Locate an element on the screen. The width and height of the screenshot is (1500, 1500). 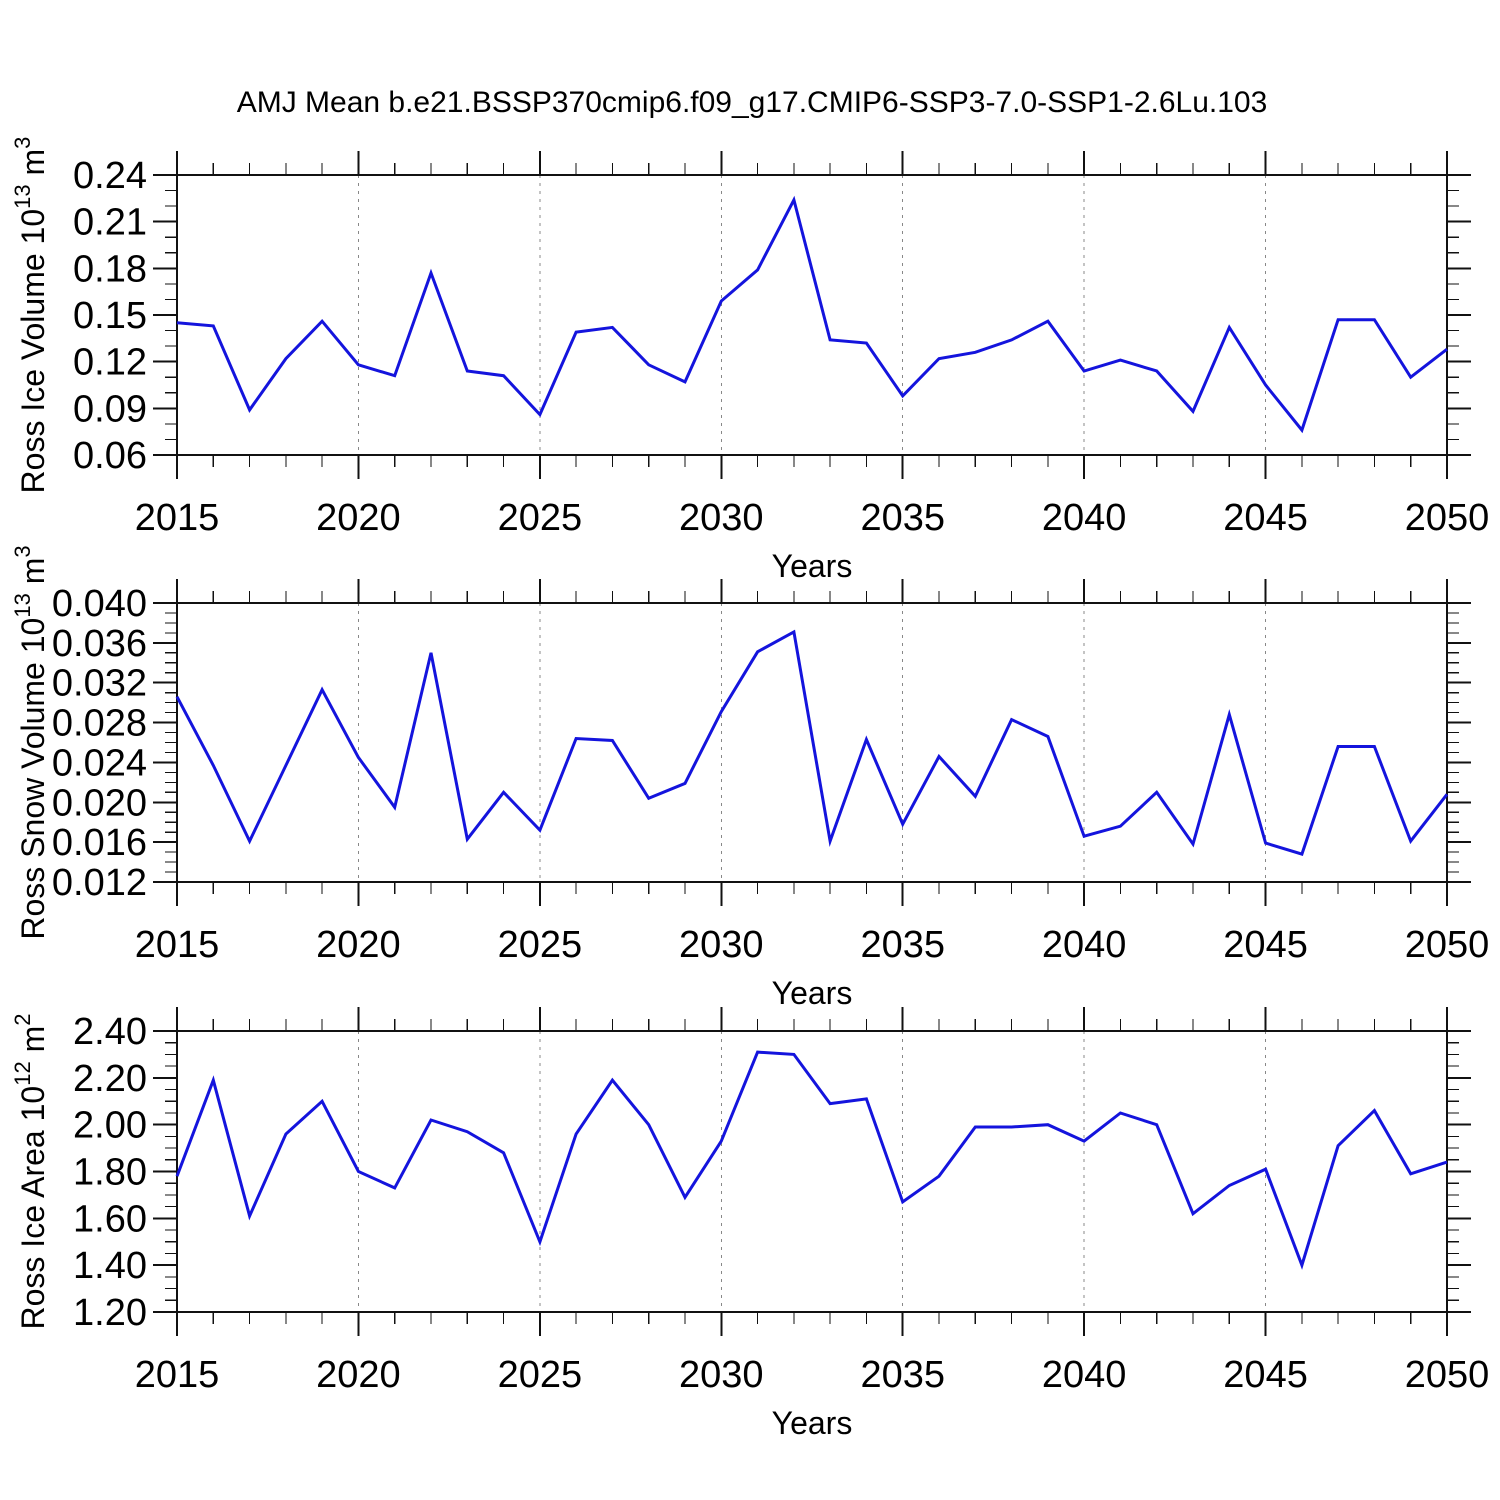
y-tick-label: 0.040 is located at coordinates (99, 604).